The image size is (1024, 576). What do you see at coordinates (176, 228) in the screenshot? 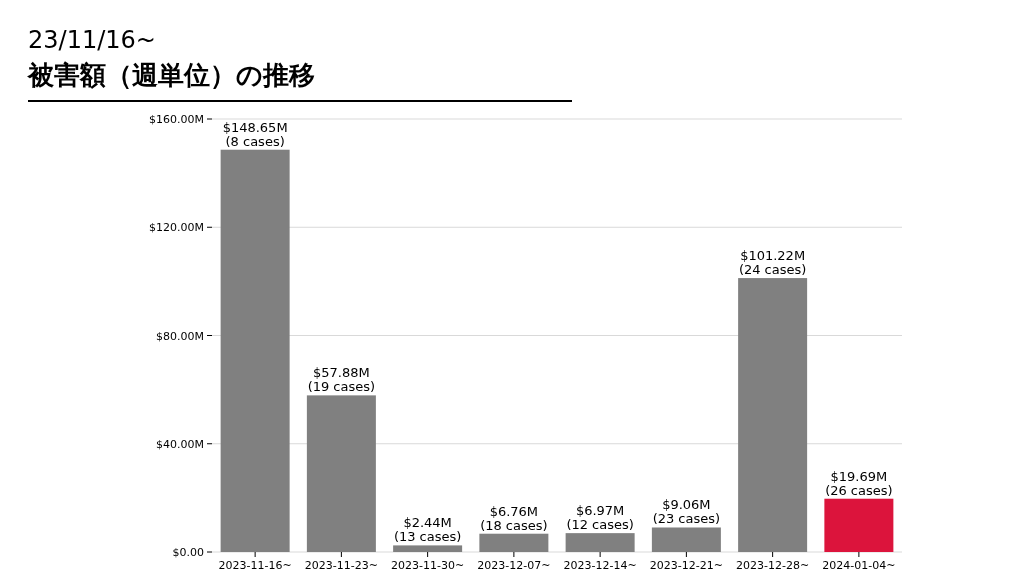
I see `y-tick-label: $120.00M` at bounding box center [176, 228].